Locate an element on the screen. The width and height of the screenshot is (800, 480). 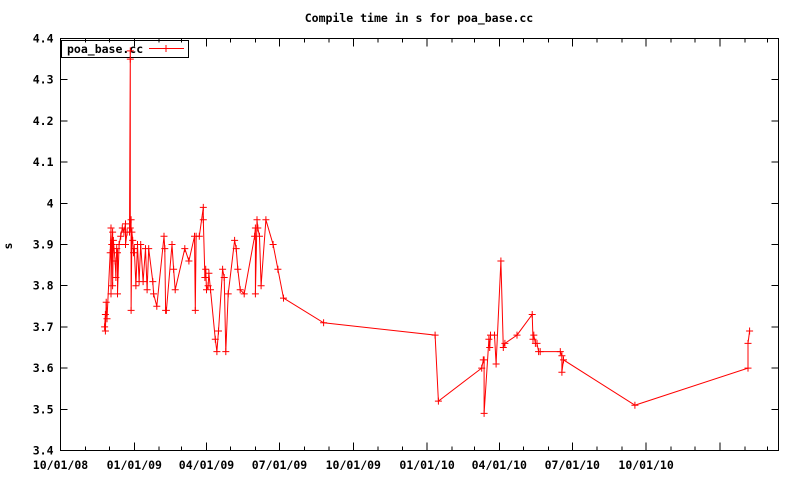
x-tick-label: 10/01/08 is located at coordinates (60, 465).